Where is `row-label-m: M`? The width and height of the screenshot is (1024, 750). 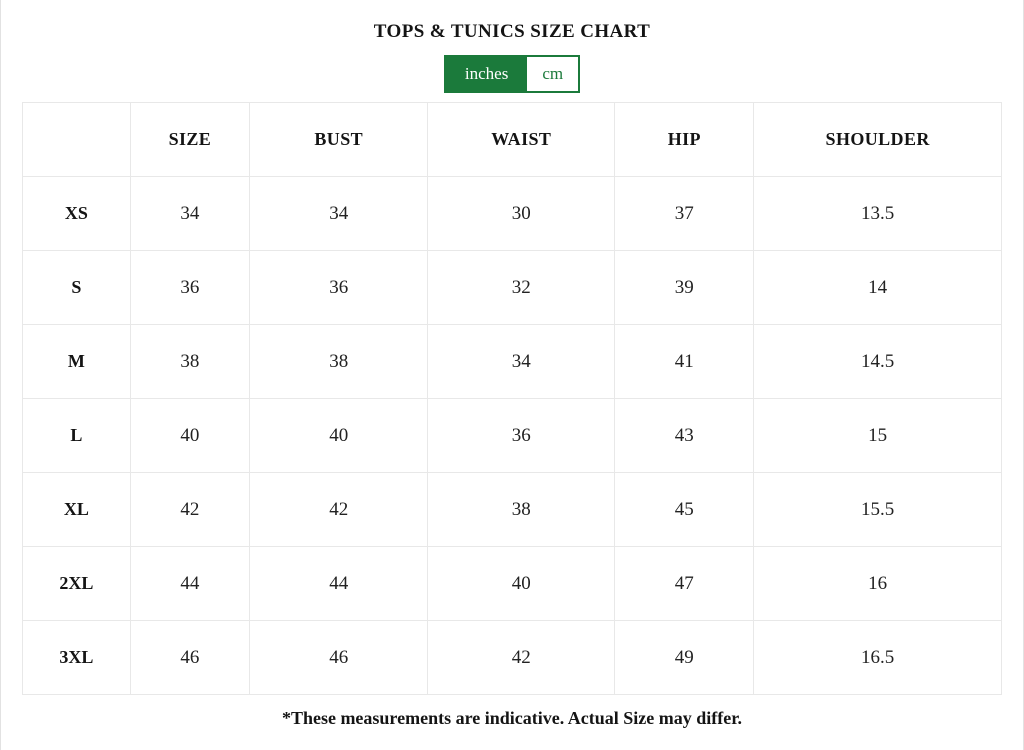 row-label-m: M is located at coordinates (76, 361).